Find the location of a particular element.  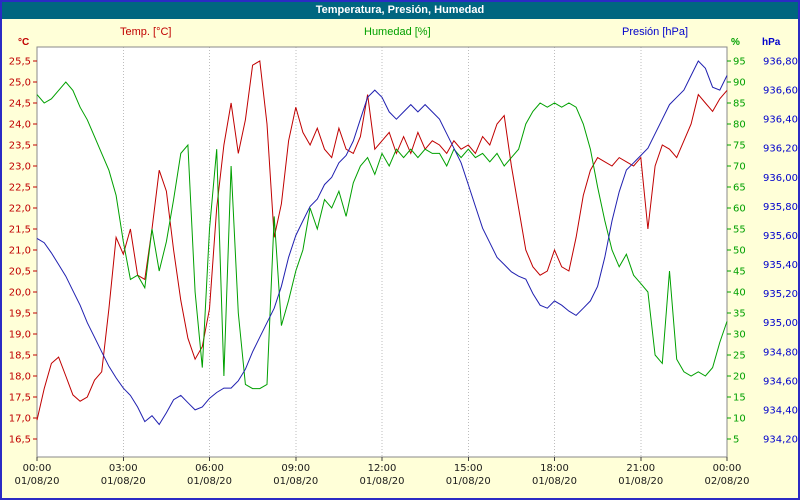

legend-humidity: Humedad [%] is located at coordinates (397, 32).